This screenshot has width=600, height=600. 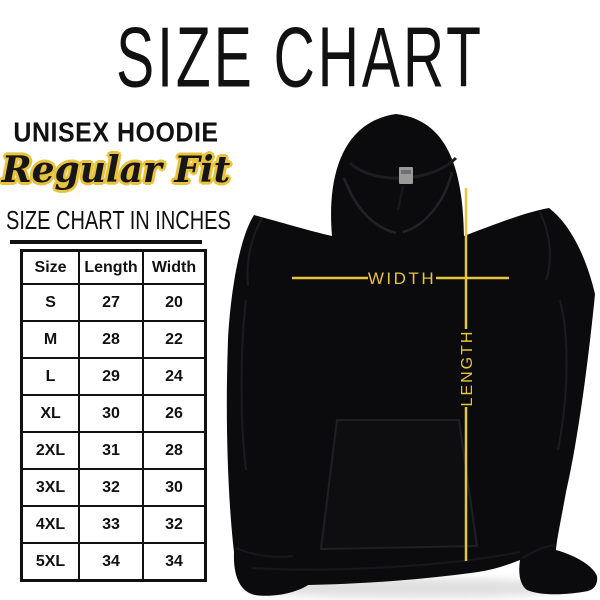 I want to click on table-row: L 29 24, so click(x=113, y=376).